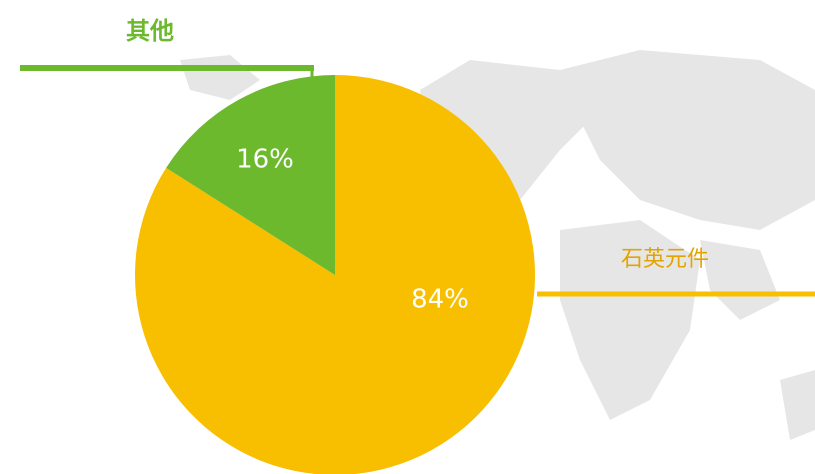 The width and height of the screenshot is (815, 474). Describe the element at coordinates (665, 259) in the screenshot. I see `category-label: 石英元件` at that location.